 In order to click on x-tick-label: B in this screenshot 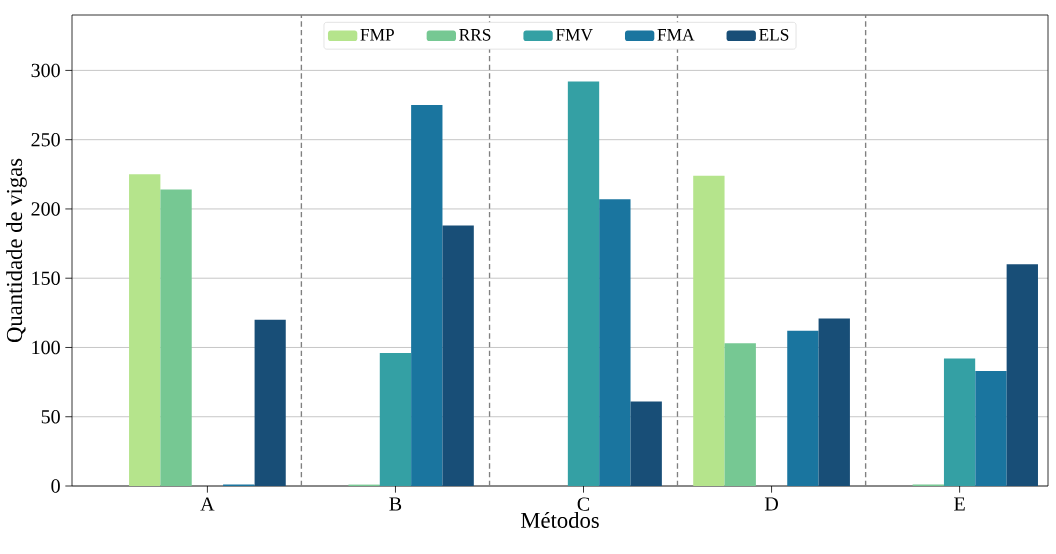, I will do `click(395, 504)`.